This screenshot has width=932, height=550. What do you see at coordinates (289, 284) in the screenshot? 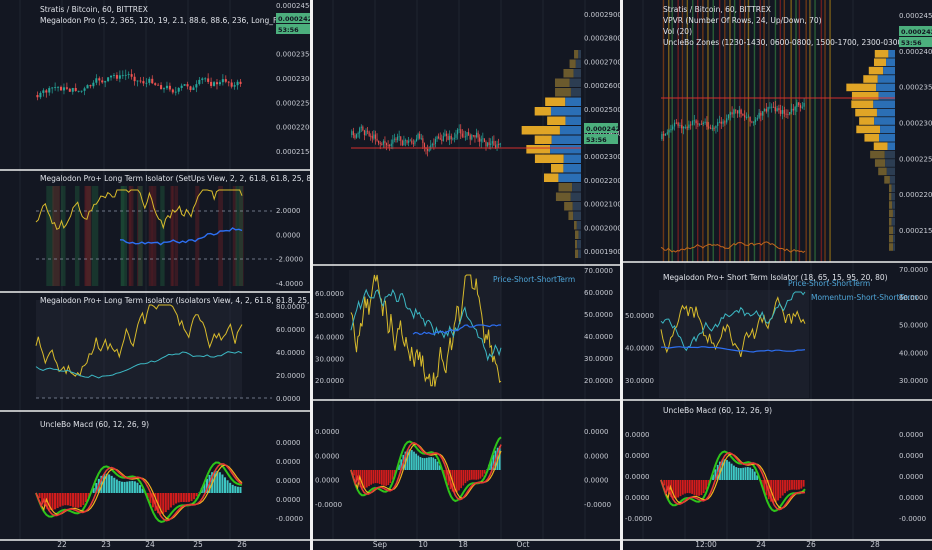
I see `axis-label: -4.0000` at bounding box center [289, 284].